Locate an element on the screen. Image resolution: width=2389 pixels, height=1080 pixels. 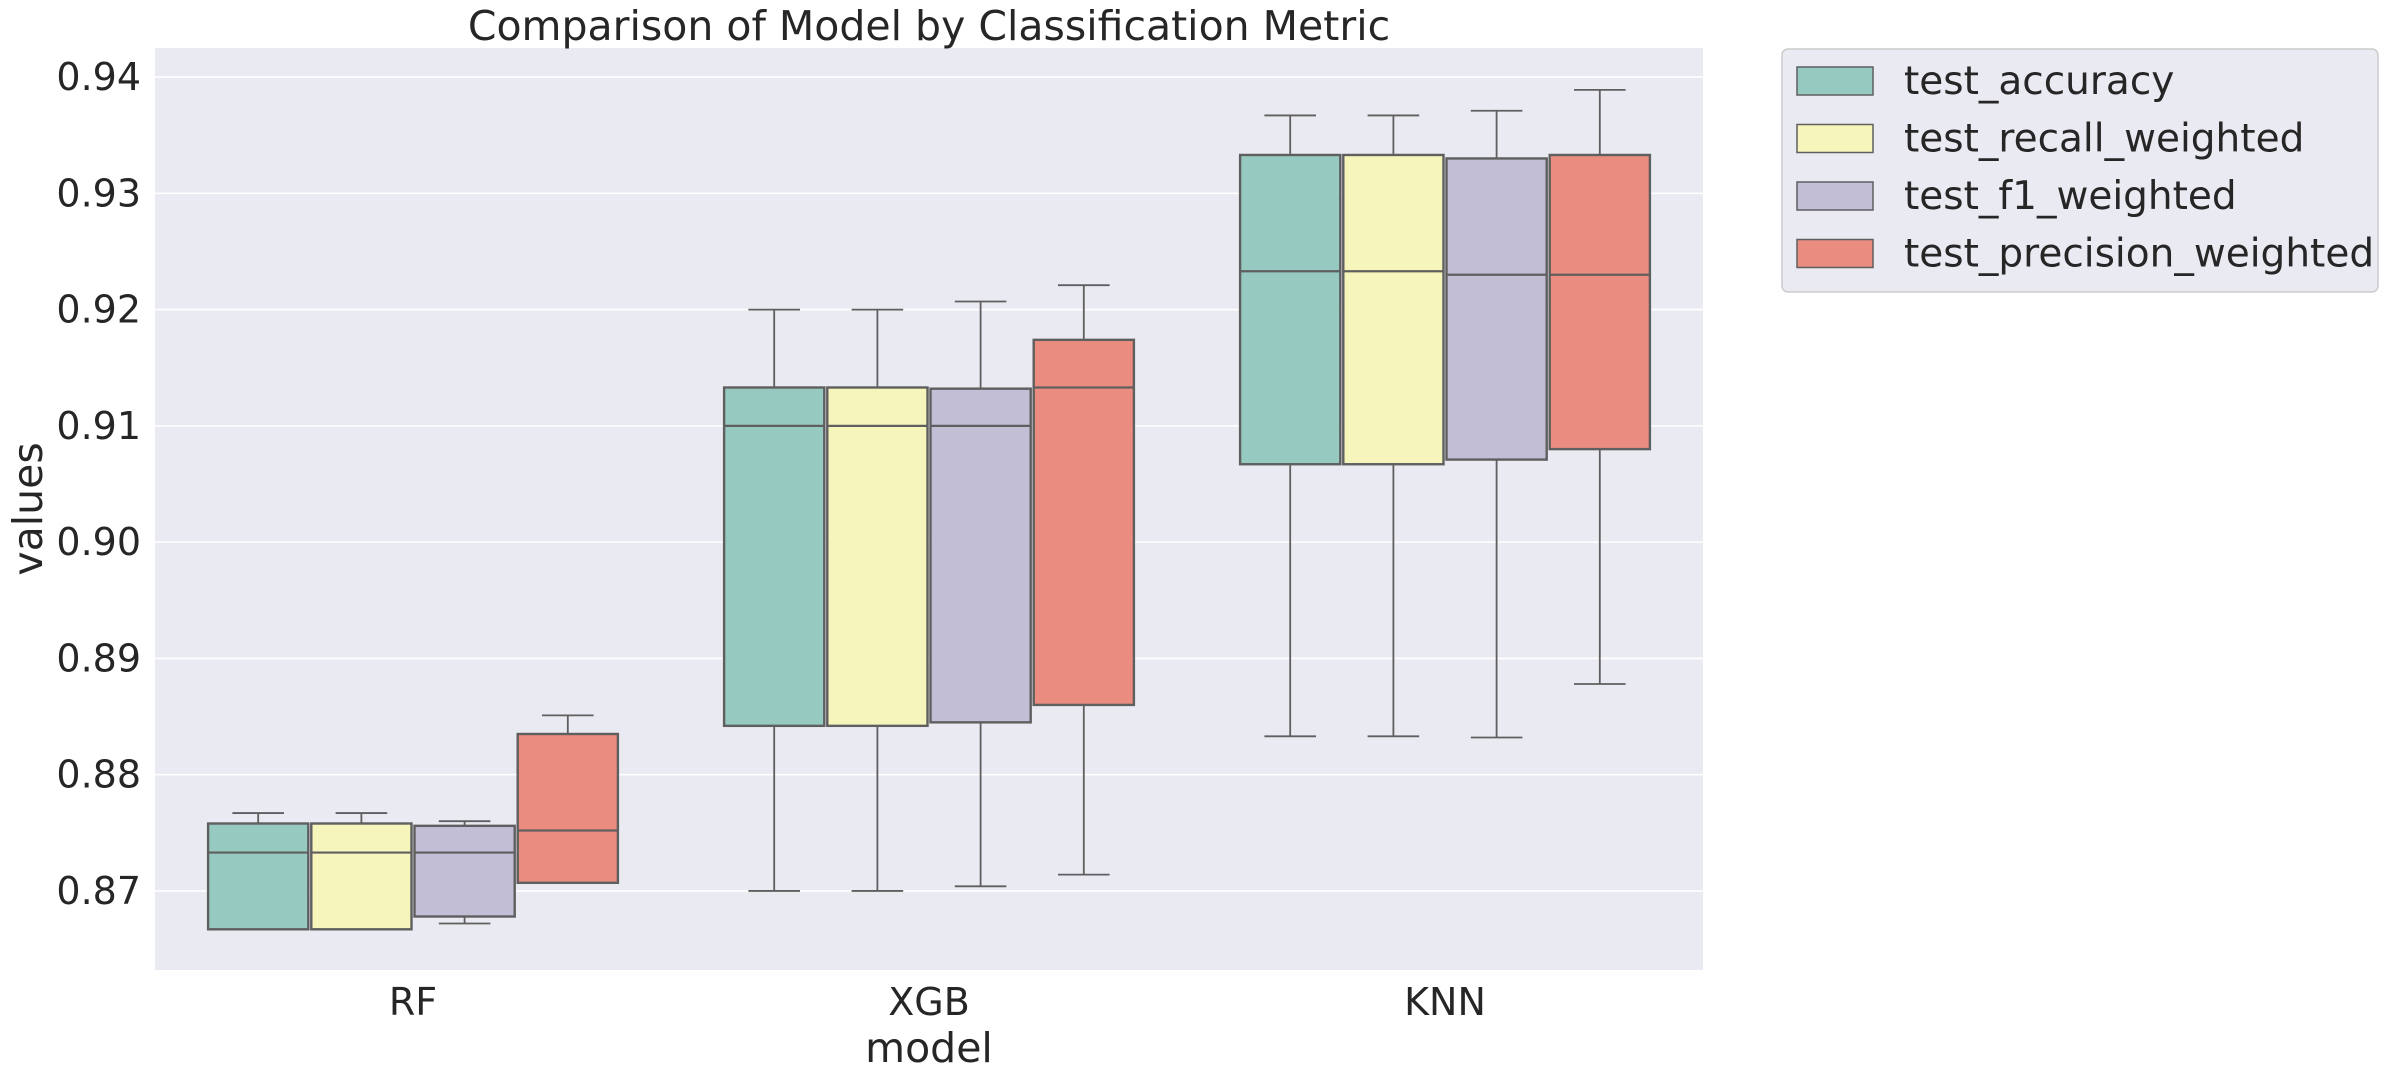
y-tick-labels: 0.87 0.88 0.89 0.90 0.91 0.92 0.93 0.94 is located at coordinates (98, 484).